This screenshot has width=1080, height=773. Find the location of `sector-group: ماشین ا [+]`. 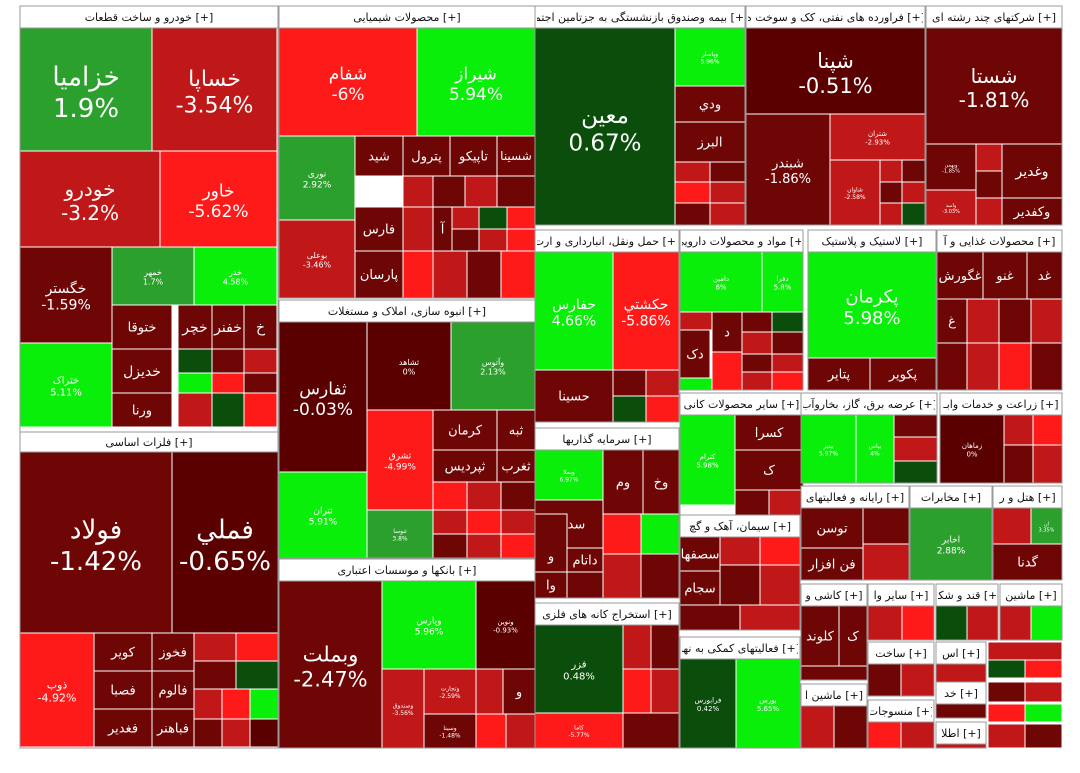

sector-group: ماشین ا [+] is located at coordinates (834, 716).